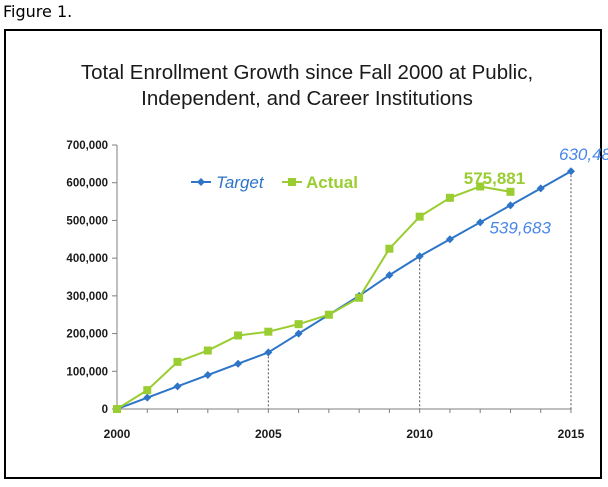 The height and width of the screenshot is (487, 608). What do you see at coordinates (87, 335) in the screenshot?
I see `y-tick-label: 200,000` at bounding box center [87, 335].